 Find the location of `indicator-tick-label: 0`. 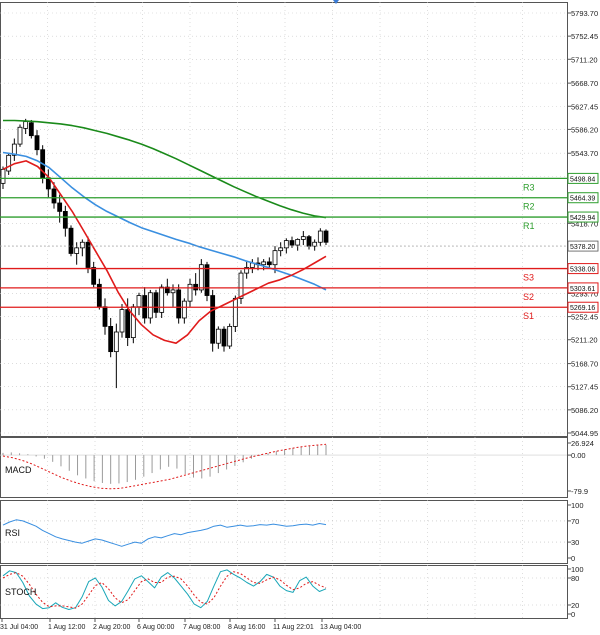

indicator-tick-label: 0 is located at coordinates (573, 558).